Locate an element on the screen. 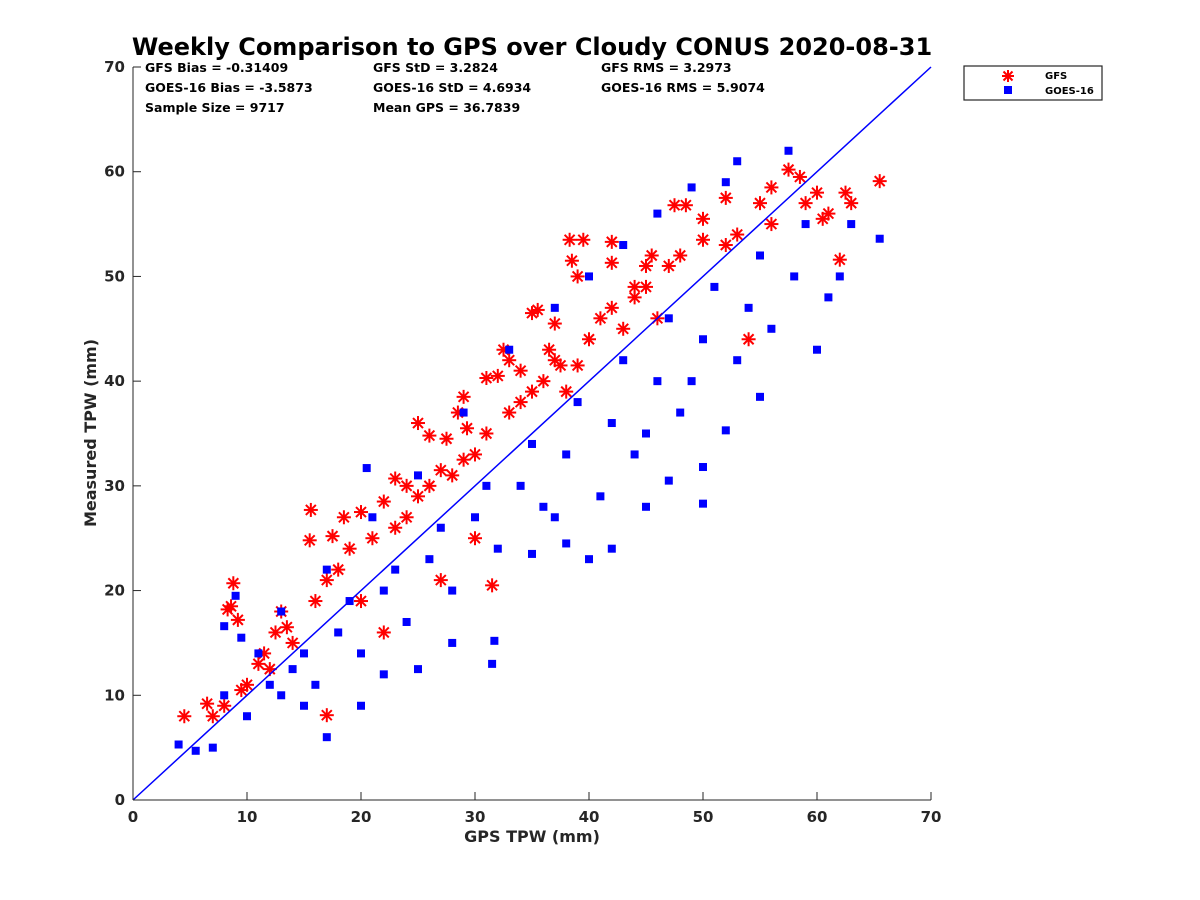 This screenshot has height=900, width=1200. stat-goes-bias: GOES-16 Bias = -3.5873 is located at coordinates (229, 87).